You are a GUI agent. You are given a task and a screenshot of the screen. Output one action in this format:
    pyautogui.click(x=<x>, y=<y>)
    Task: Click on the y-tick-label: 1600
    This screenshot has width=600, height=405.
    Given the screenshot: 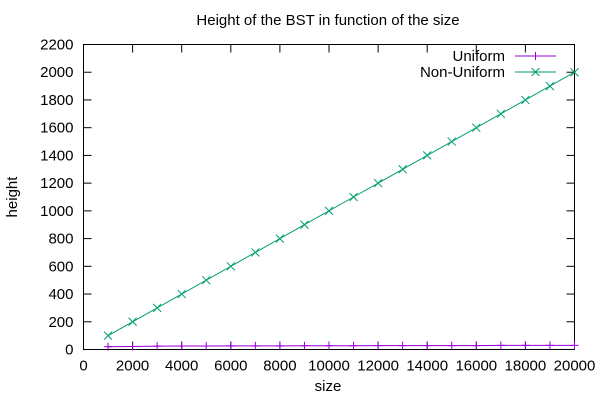 What is the action you would take?
    pyautogui.click(x=56, y=128)
    